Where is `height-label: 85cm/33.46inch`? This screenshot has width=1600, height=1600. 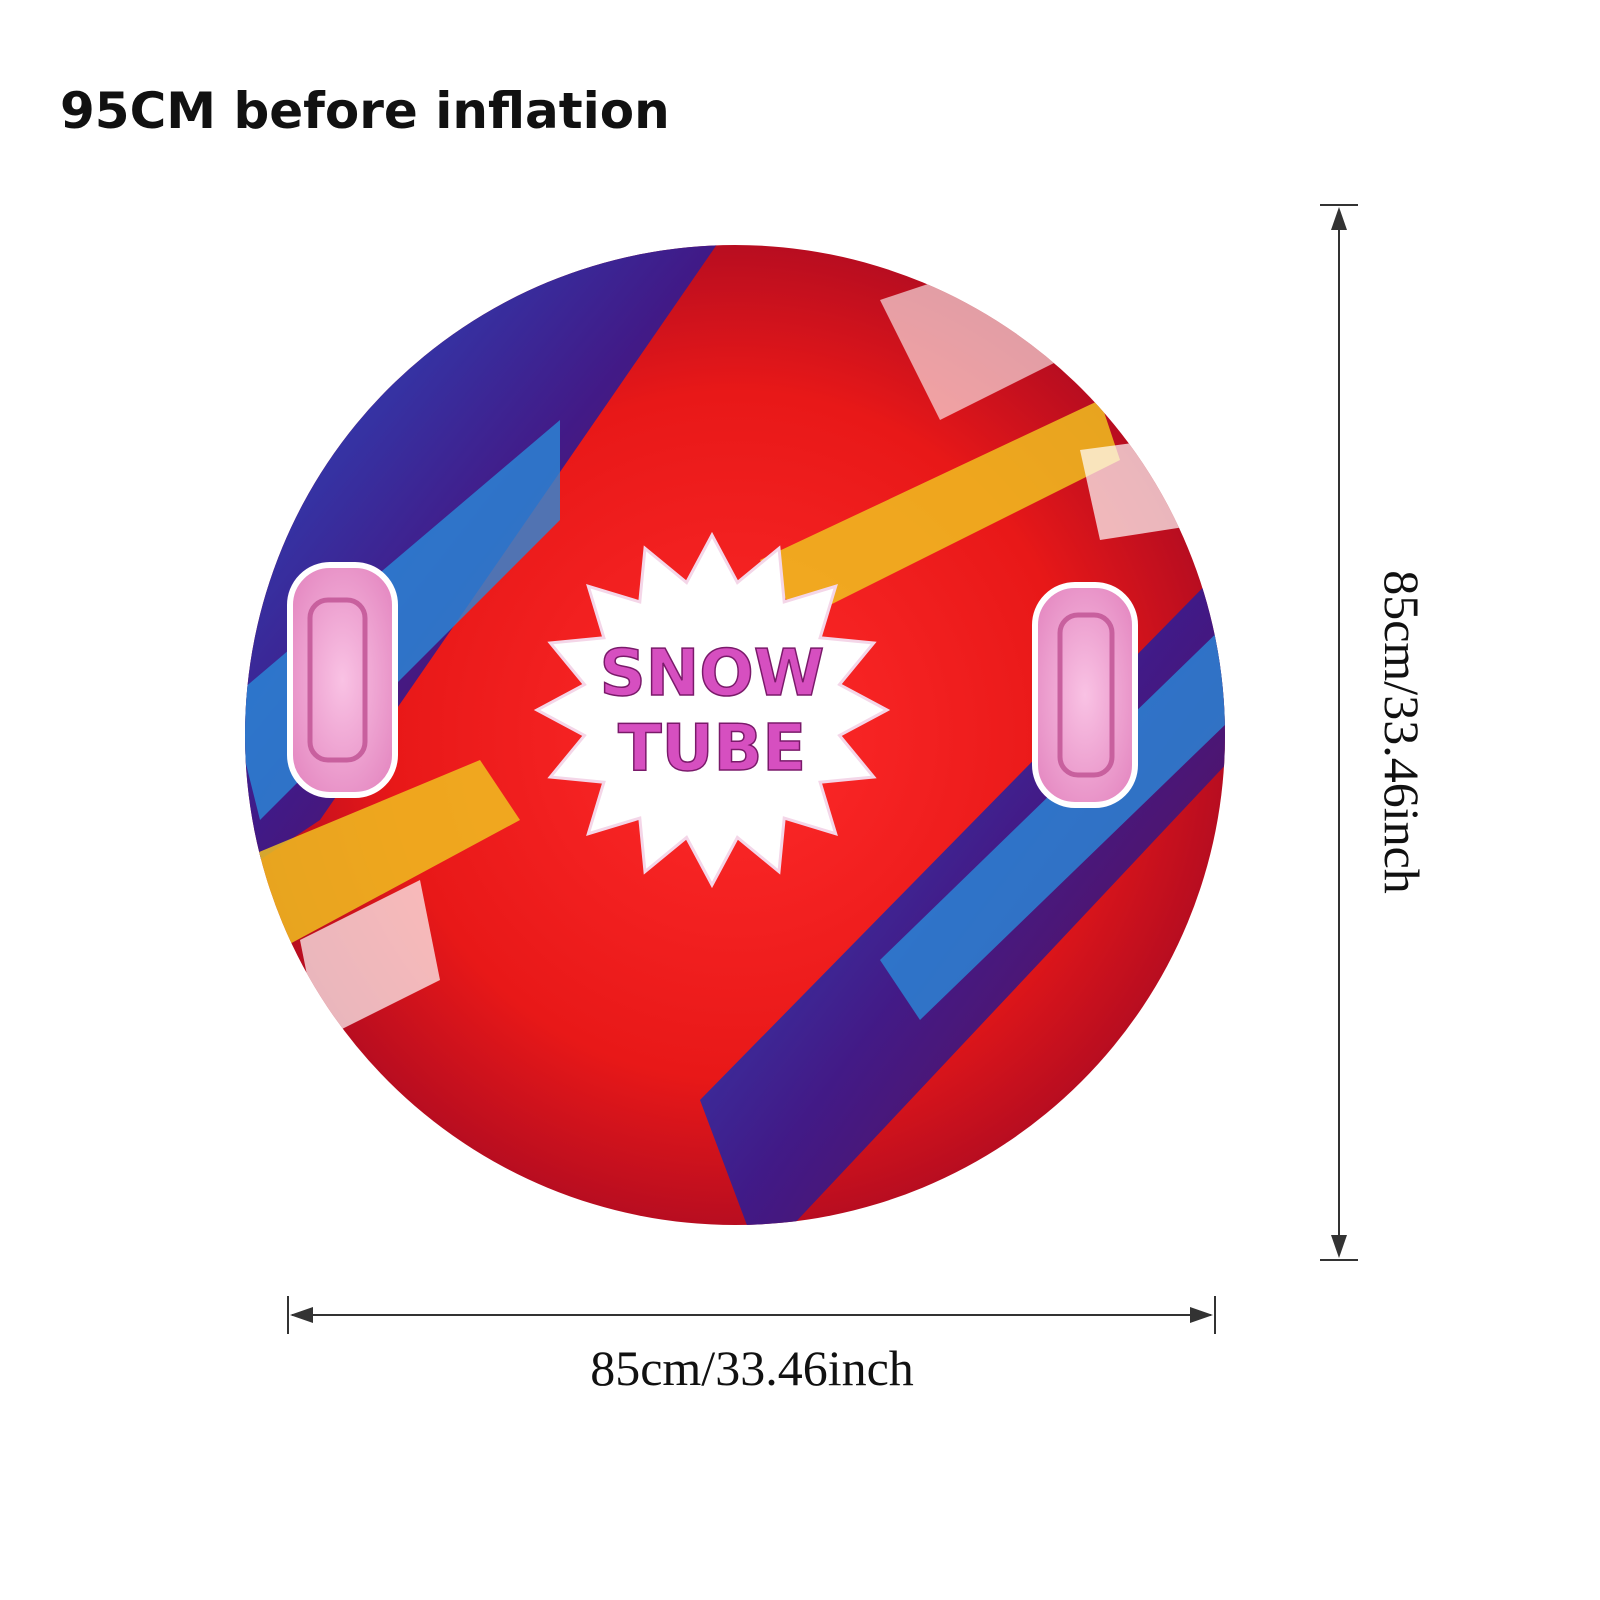 height-label: 85cm/33.46inch is located at coordinates (1402, 732).